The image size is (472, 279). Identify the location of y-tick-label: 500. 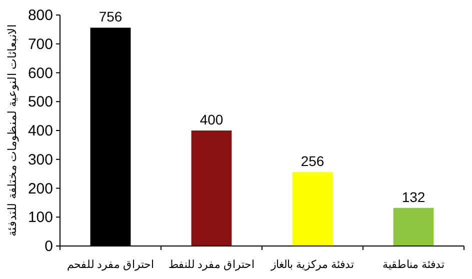
(40, 102).